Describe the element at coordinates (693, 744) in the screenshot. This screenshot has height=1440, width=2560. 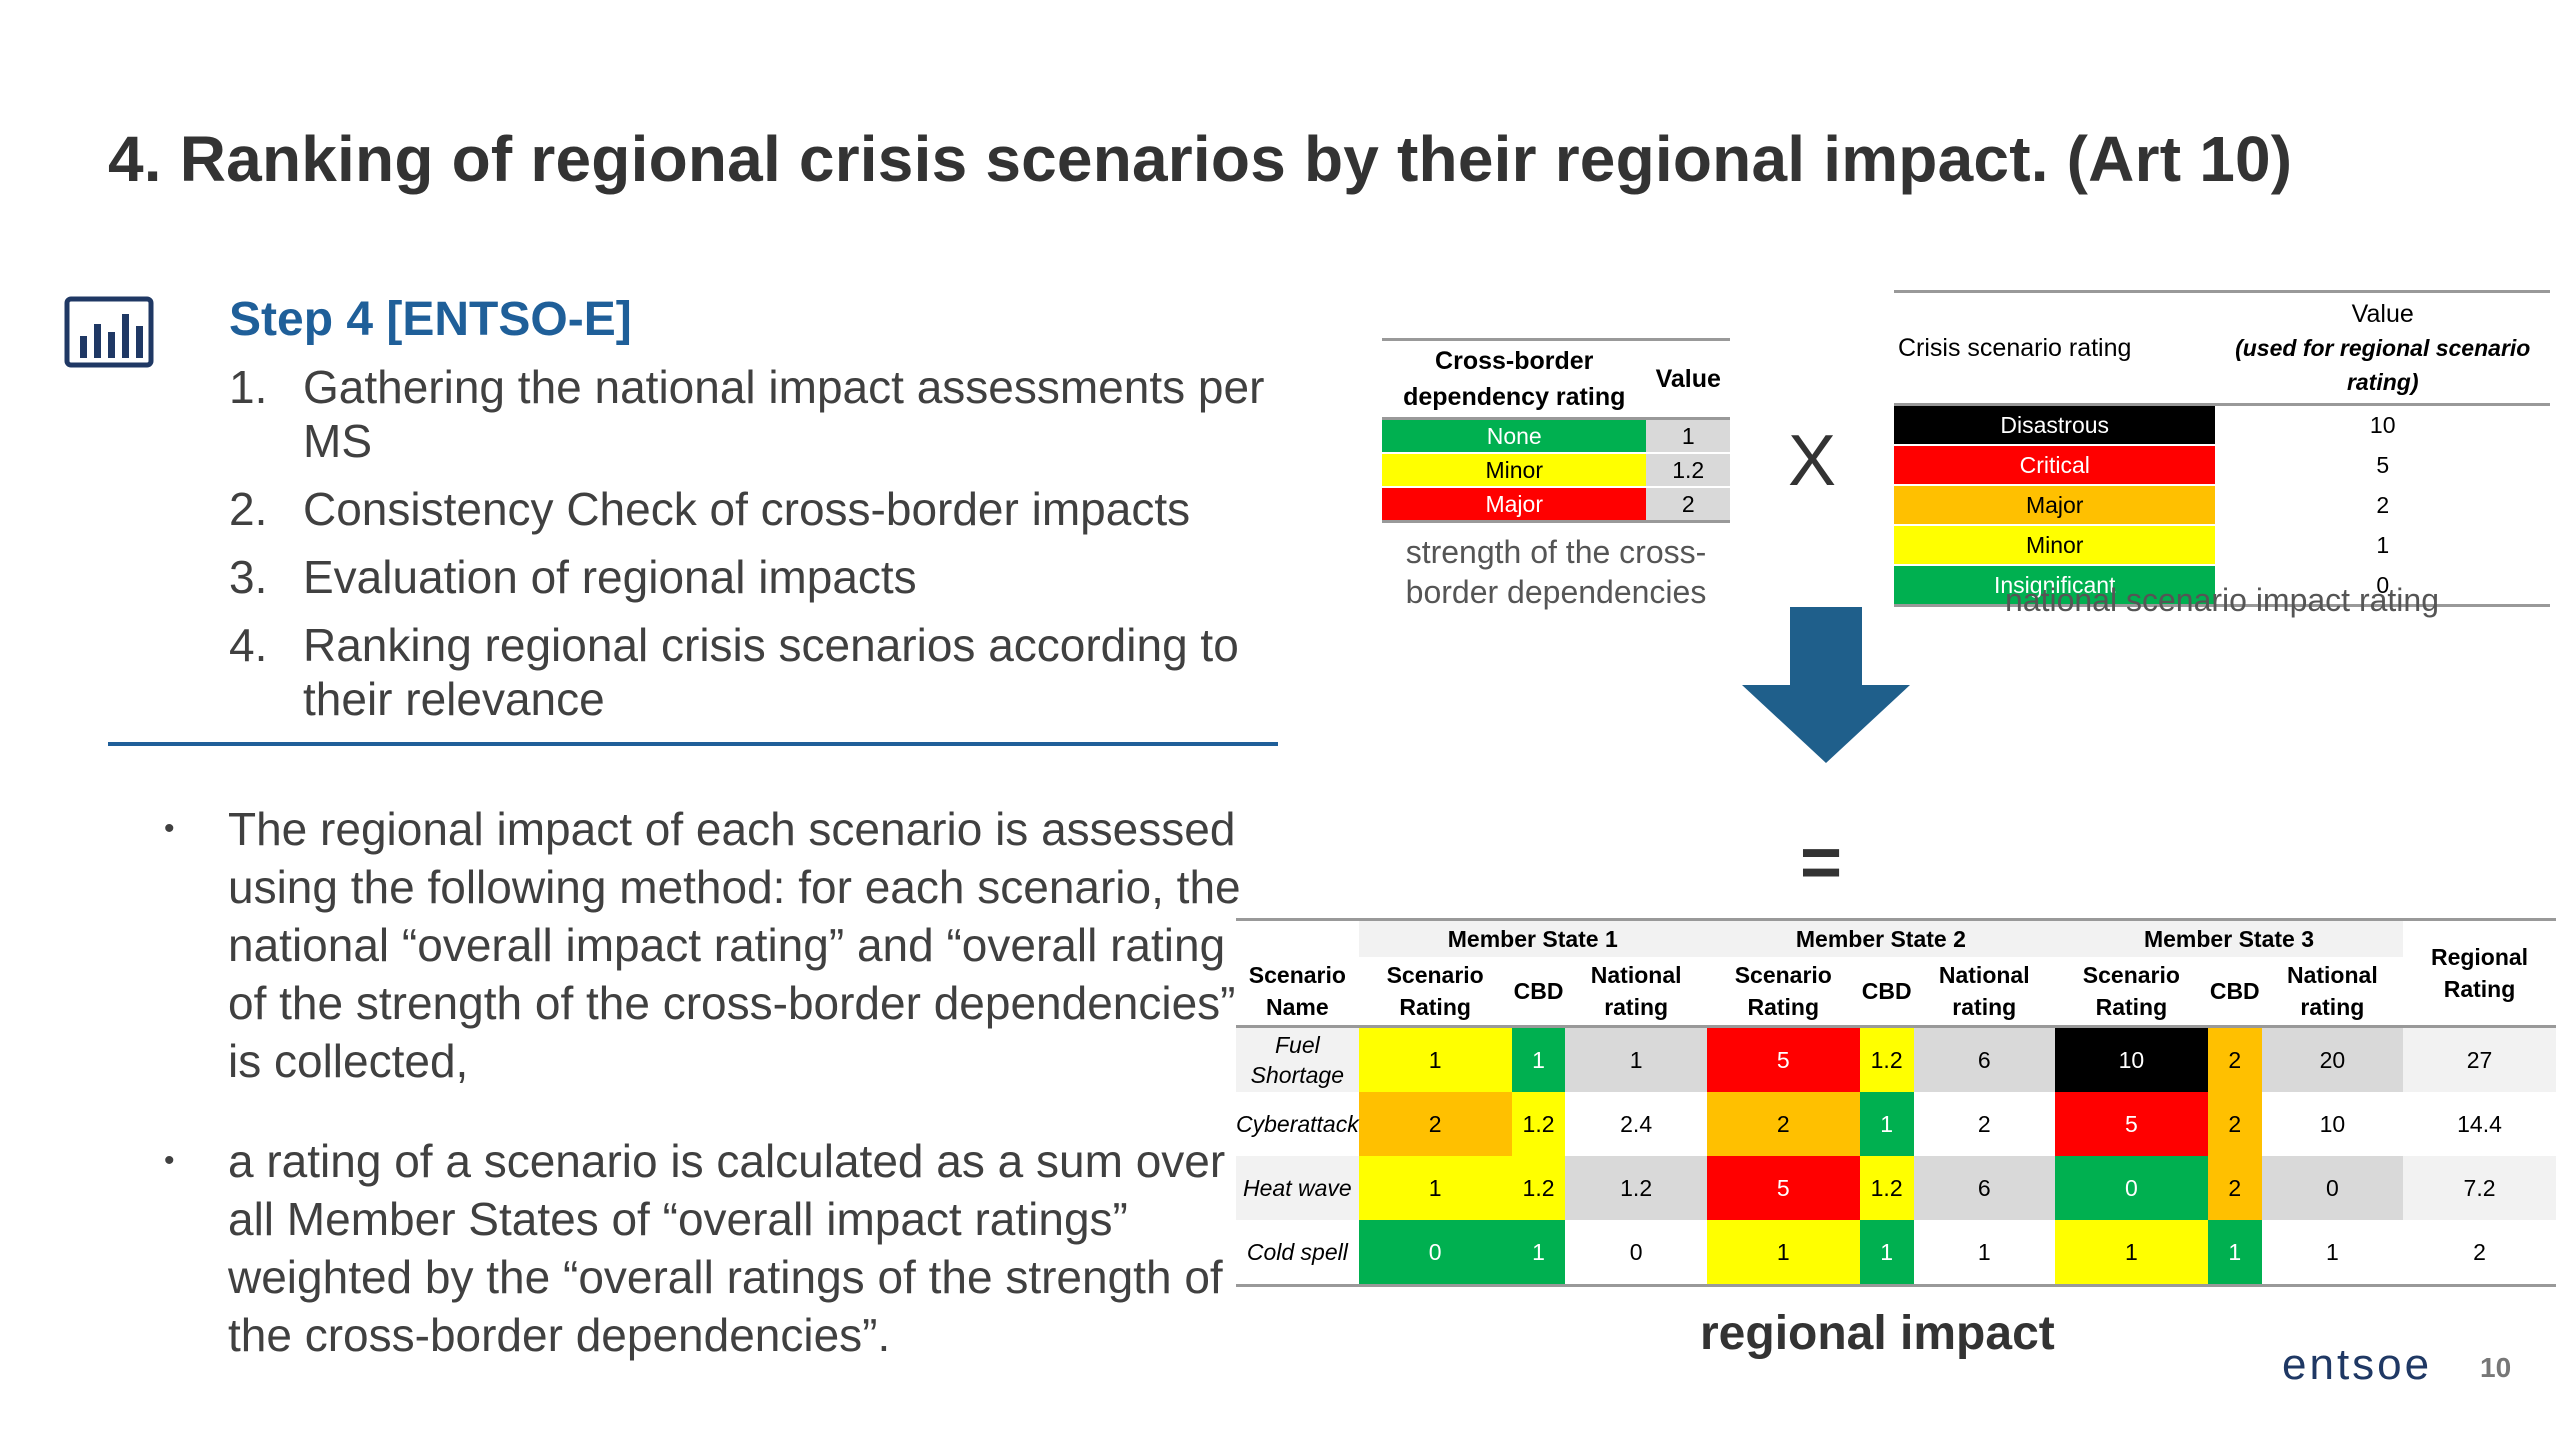
I see `section-divider` at that location.